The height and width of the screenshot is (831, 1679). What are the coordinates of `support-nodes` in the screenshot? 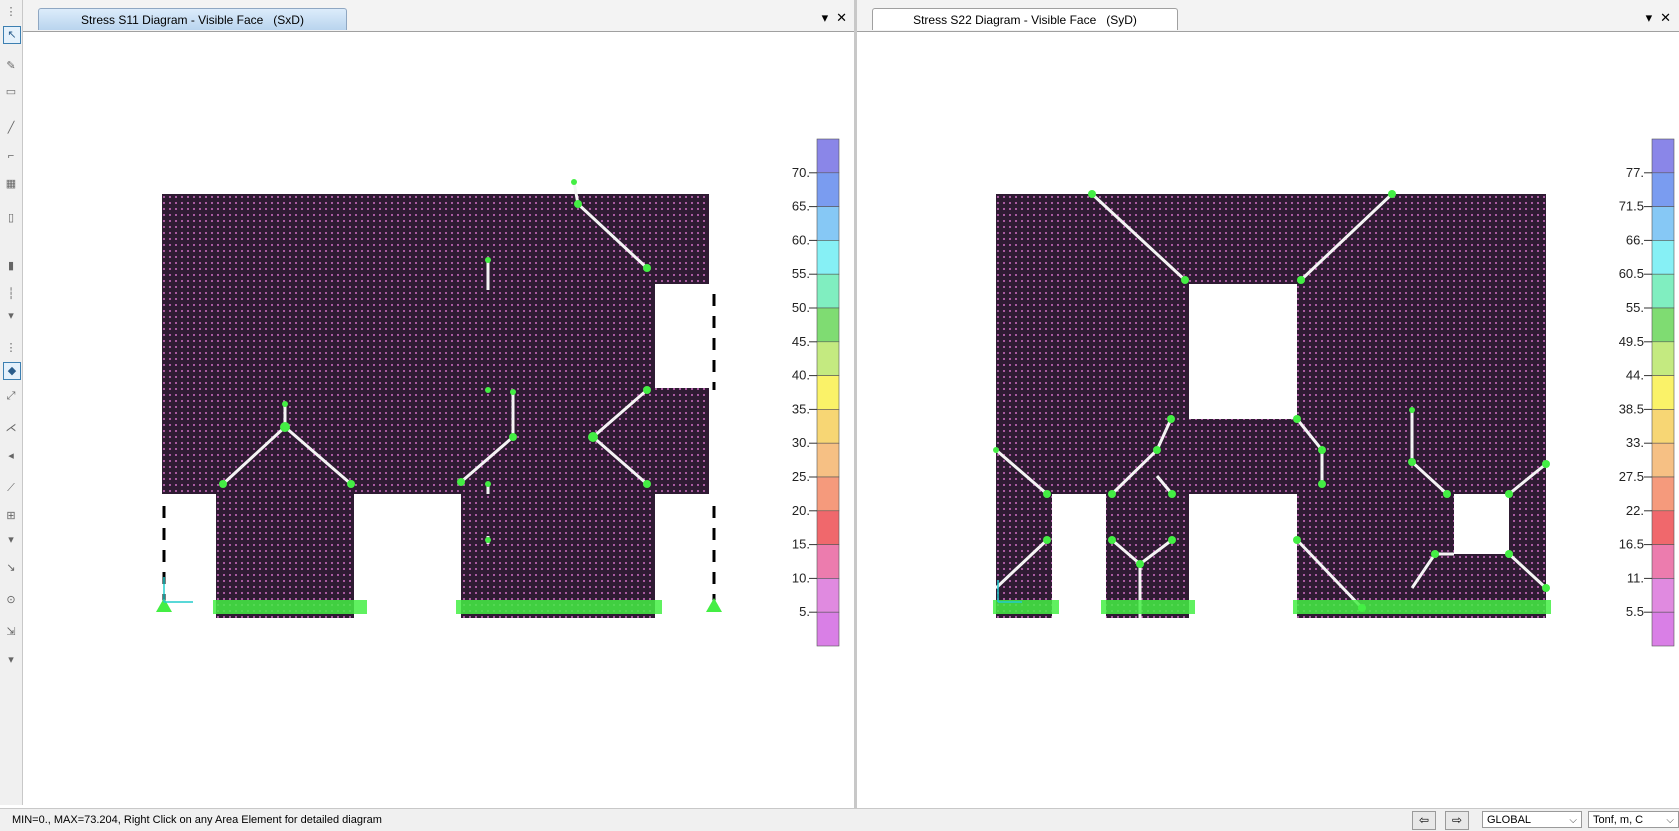 It's located at (435, 361).